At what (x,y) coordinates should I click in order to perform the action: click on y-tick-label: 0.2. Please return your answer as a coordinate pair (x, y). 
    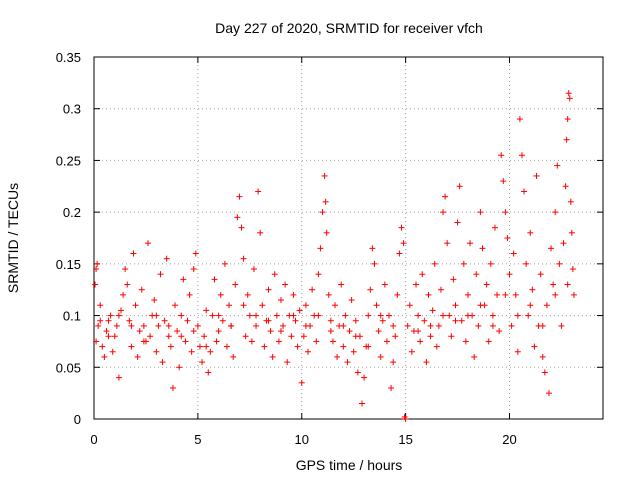
    Looking at the image, I should click on (72, 212).